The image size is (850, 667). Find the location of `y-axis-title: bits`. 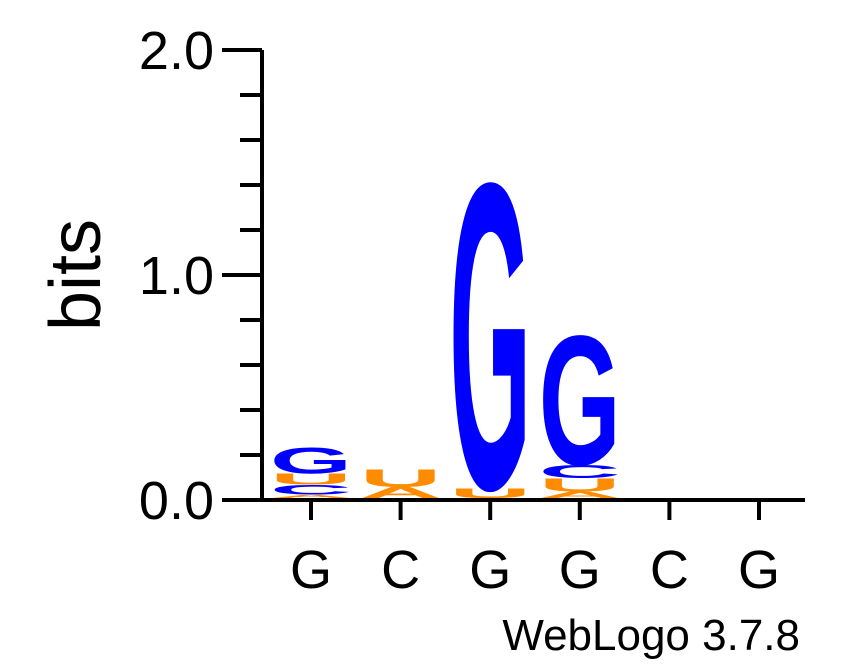

y-axis-title: bits is located at coordinates (76, 275).